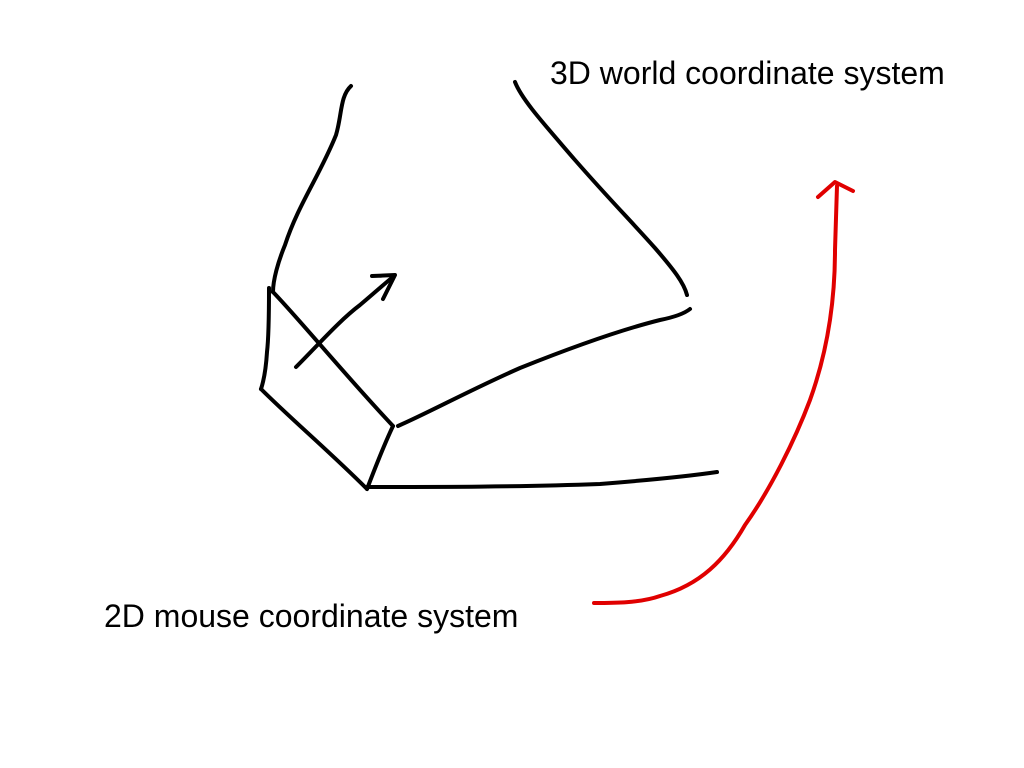 The height and width of the screenshot is (768, 1024). Describe the element at coordinates (312, 189) in the screenshot. I see `world-left-curve` at that location.